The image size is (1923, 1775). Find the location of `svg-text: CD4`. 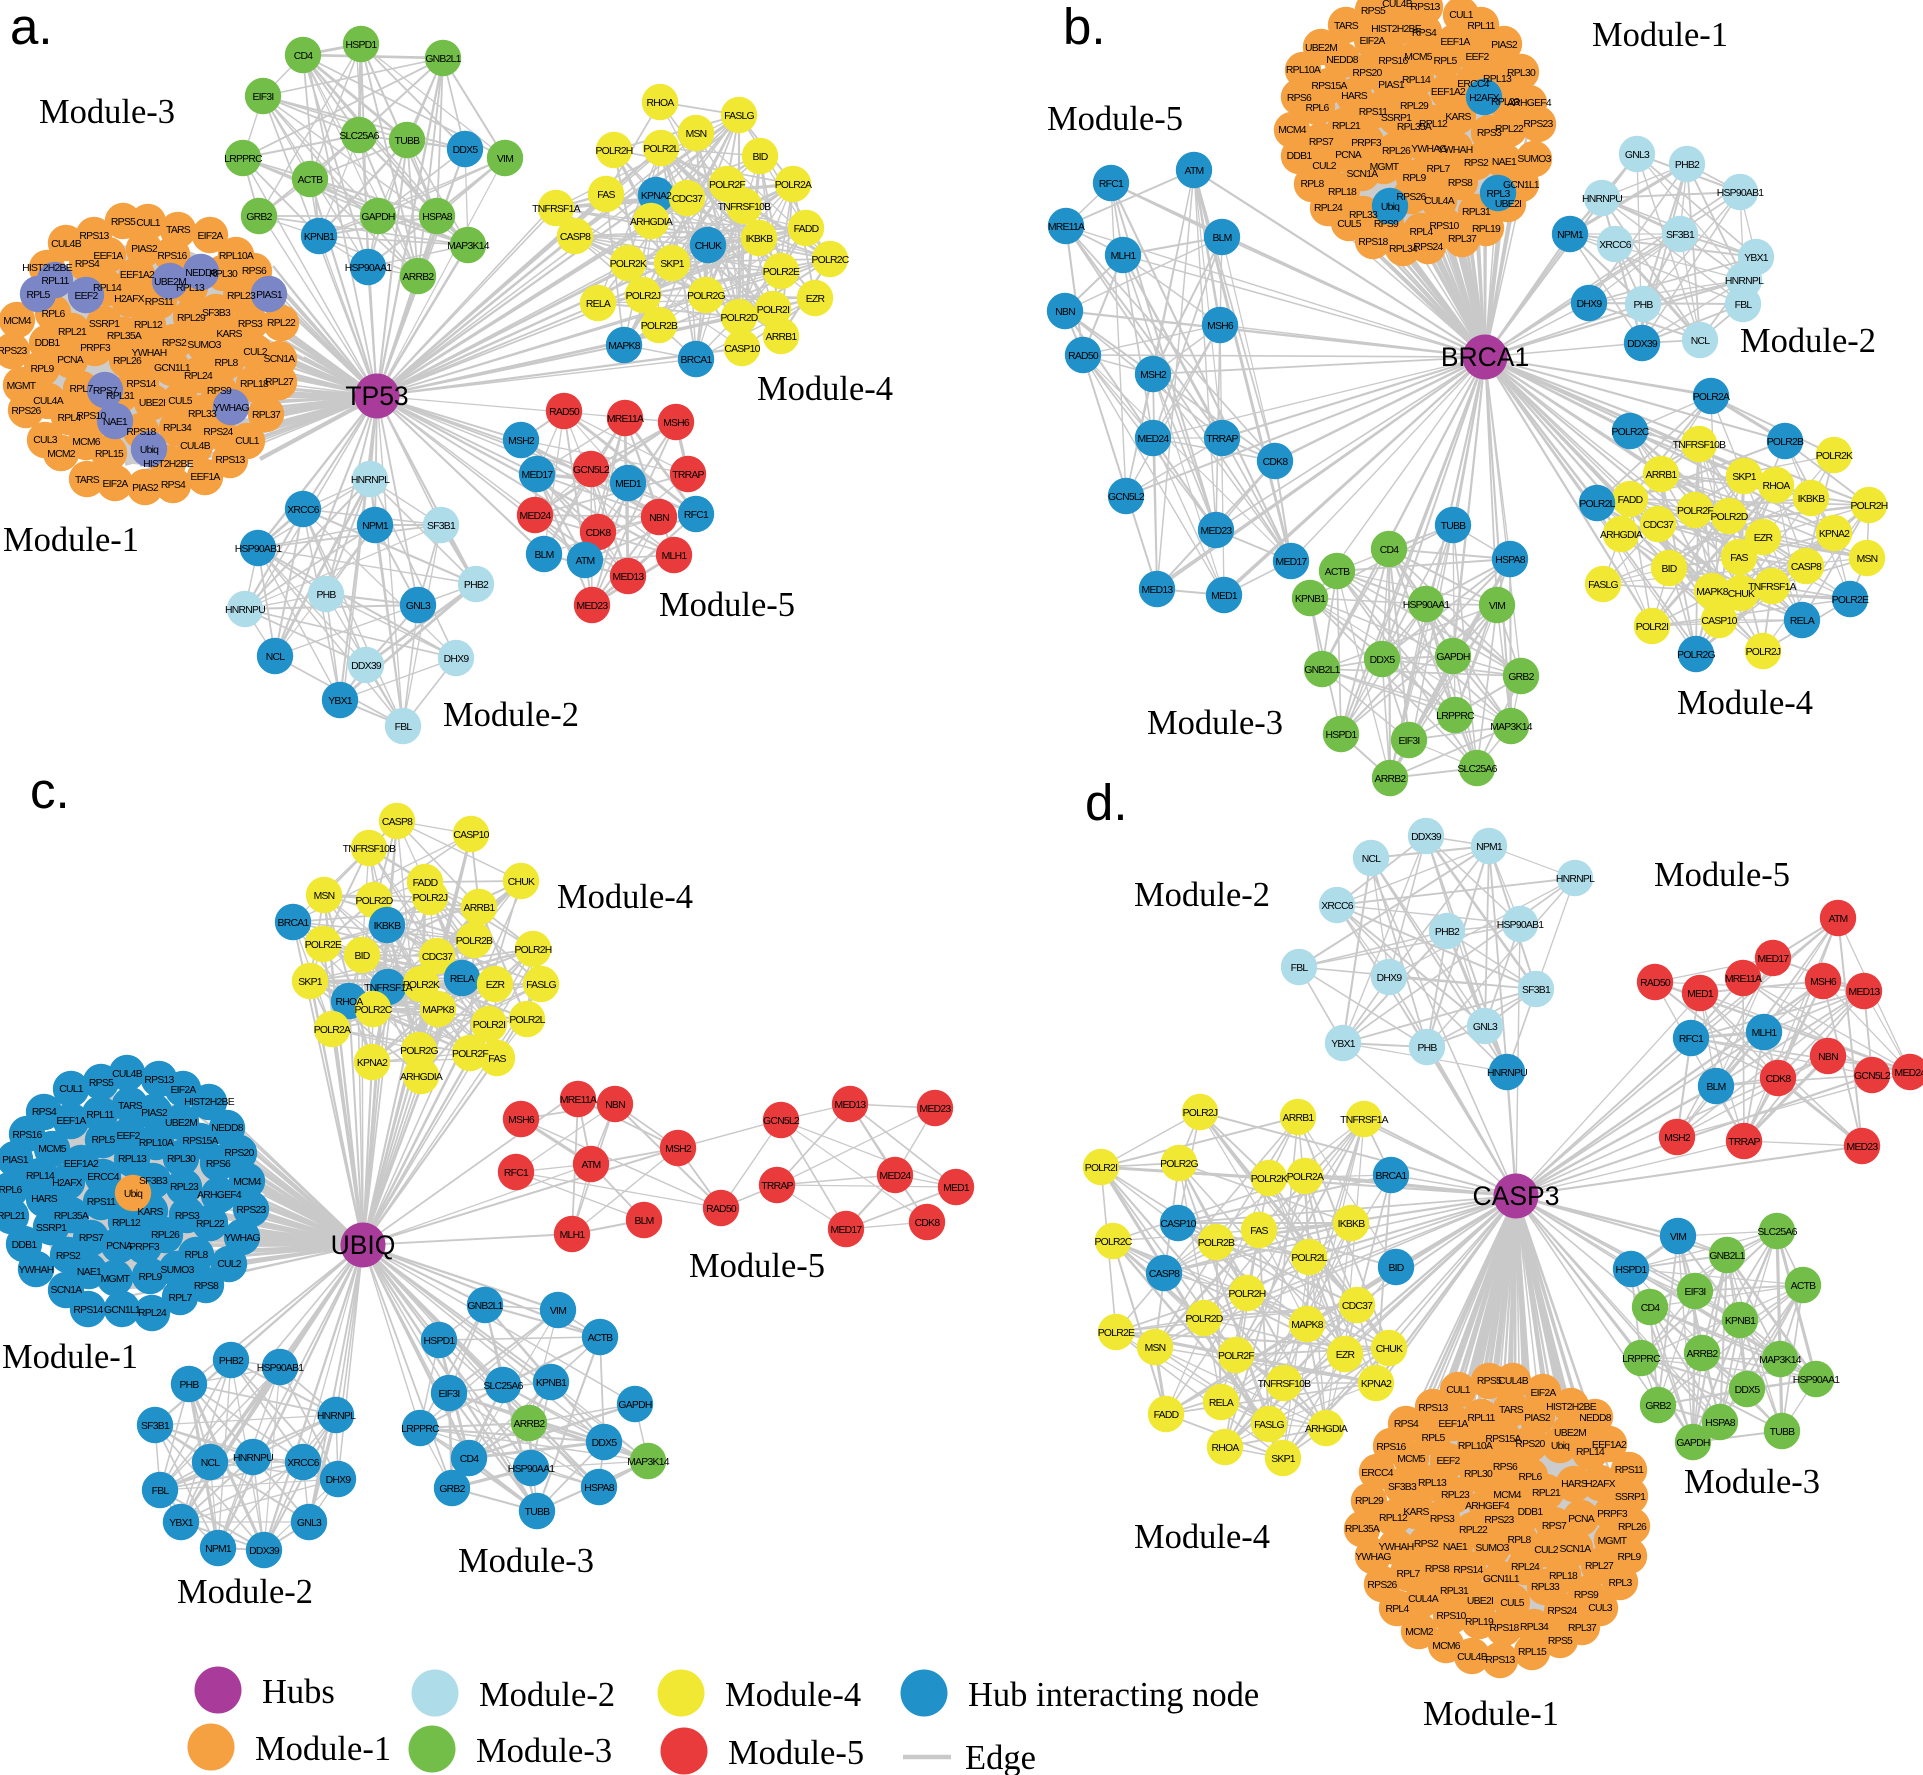

svg-text: CD4 is located at coordinates (1390, 550).